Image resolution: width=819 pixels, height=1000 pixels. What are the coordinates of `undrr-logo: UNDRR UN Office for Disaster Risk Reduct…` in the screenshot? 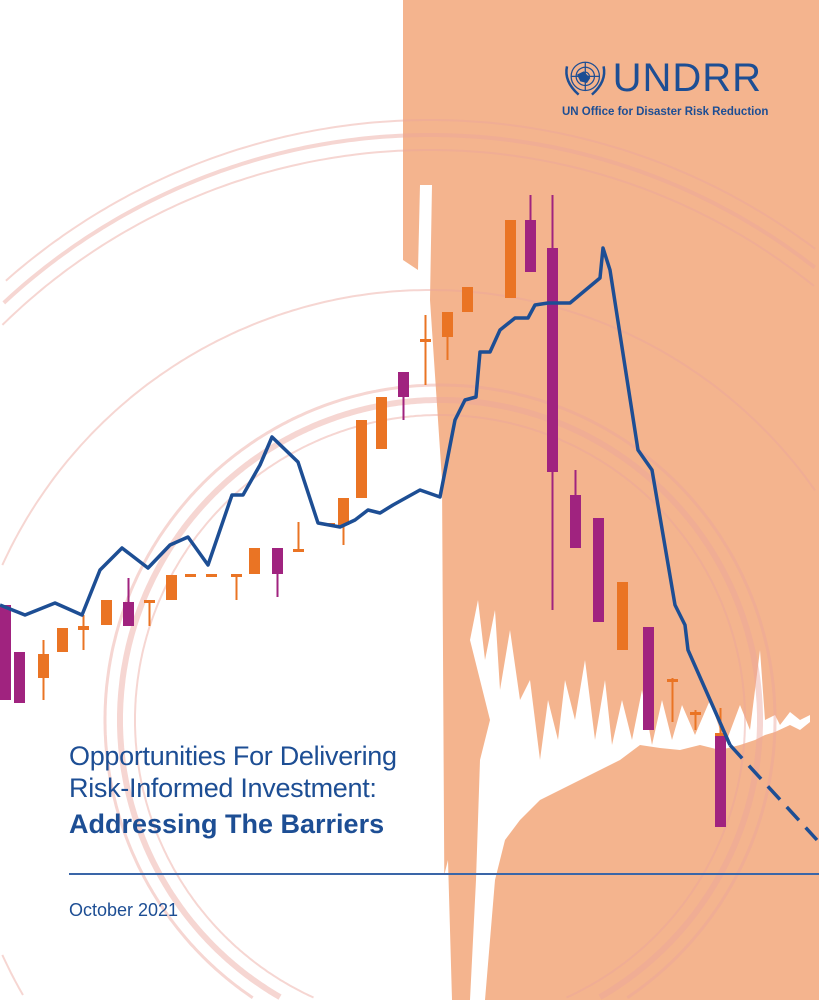 It's located at (665, 85).